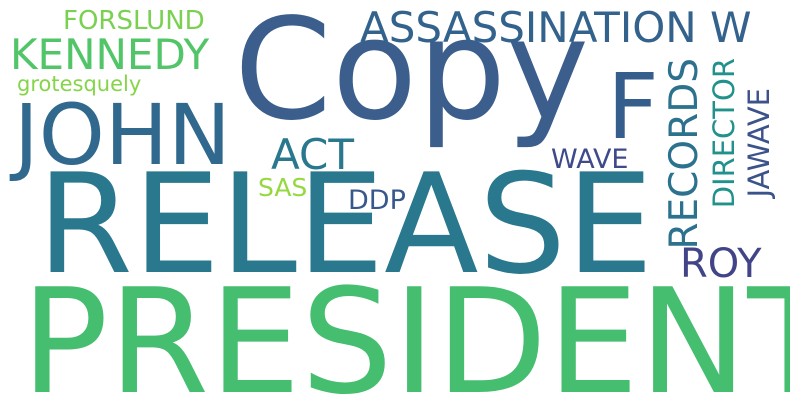 This screenshot has height=405, width=790. What do you see at coordinates (377, 200) in the screenshot?
I see `word-ddp: DDP` at bounding box center [377, 200].